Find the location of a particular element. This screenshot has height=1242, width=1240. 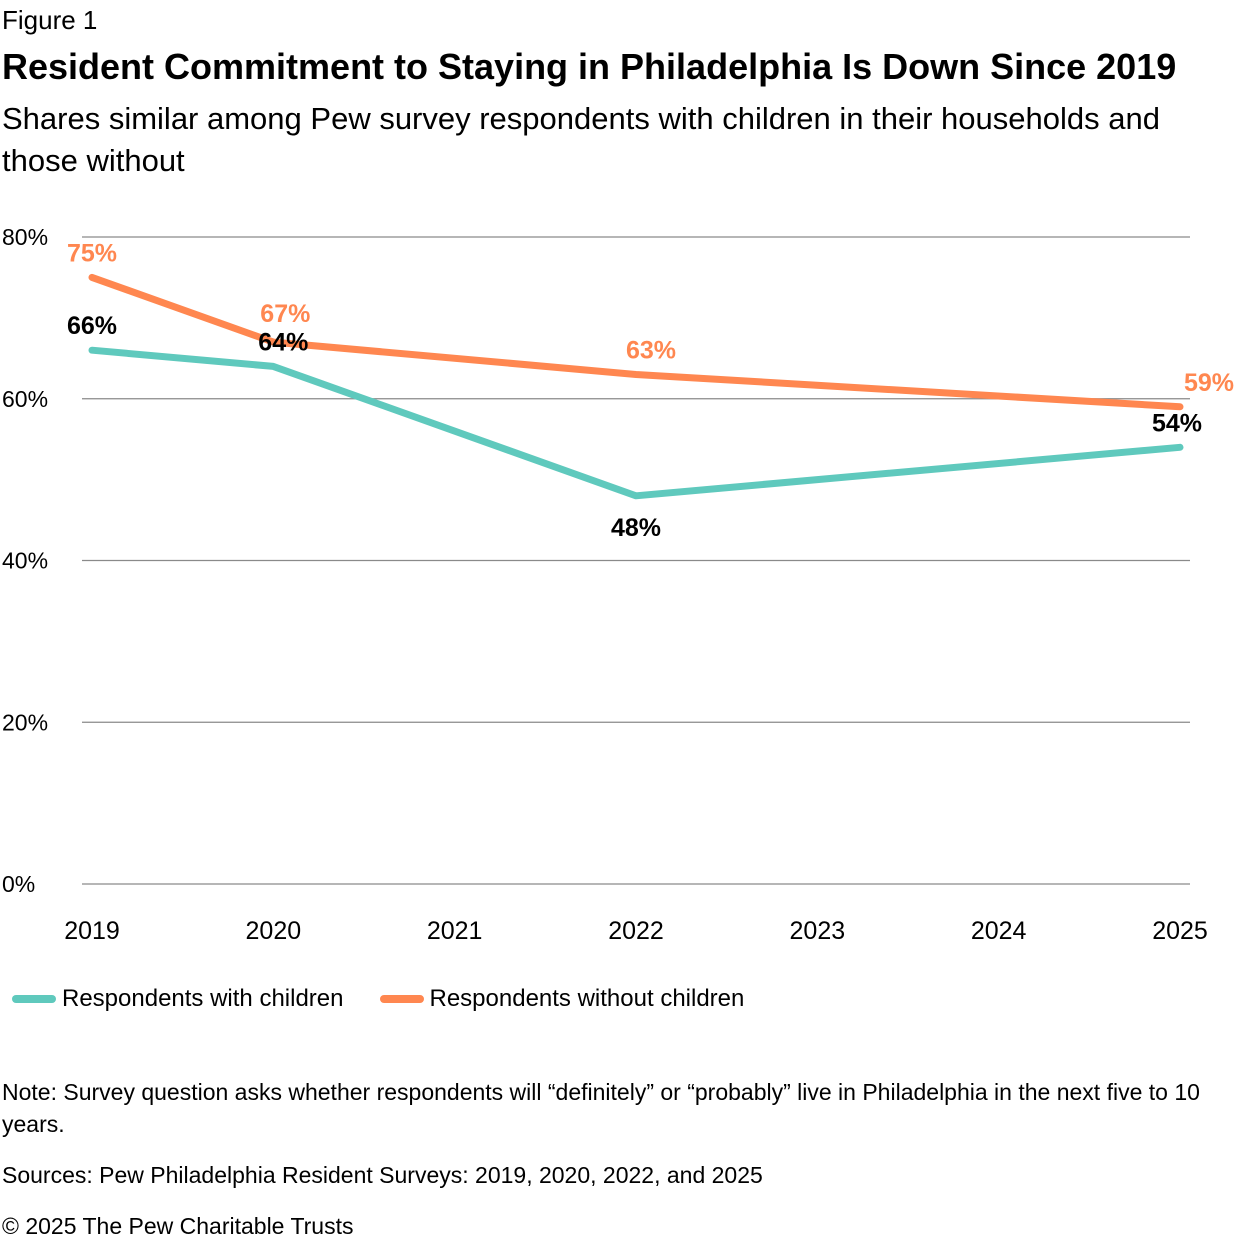

data-label-without-children-2019: 75% is located at coordinates (92, 253).